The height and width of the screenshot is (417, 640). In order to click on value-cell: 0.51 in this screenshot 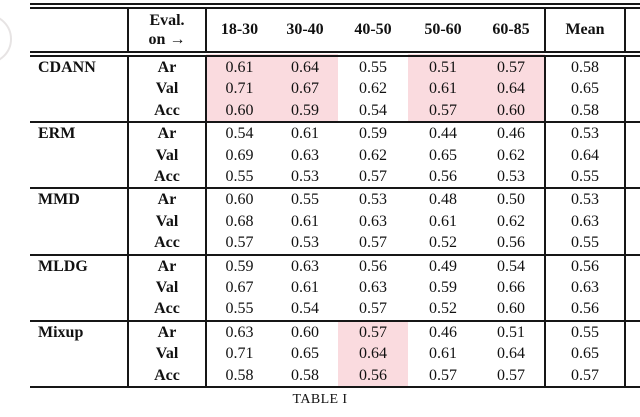, I will do `click(443, 66)`.